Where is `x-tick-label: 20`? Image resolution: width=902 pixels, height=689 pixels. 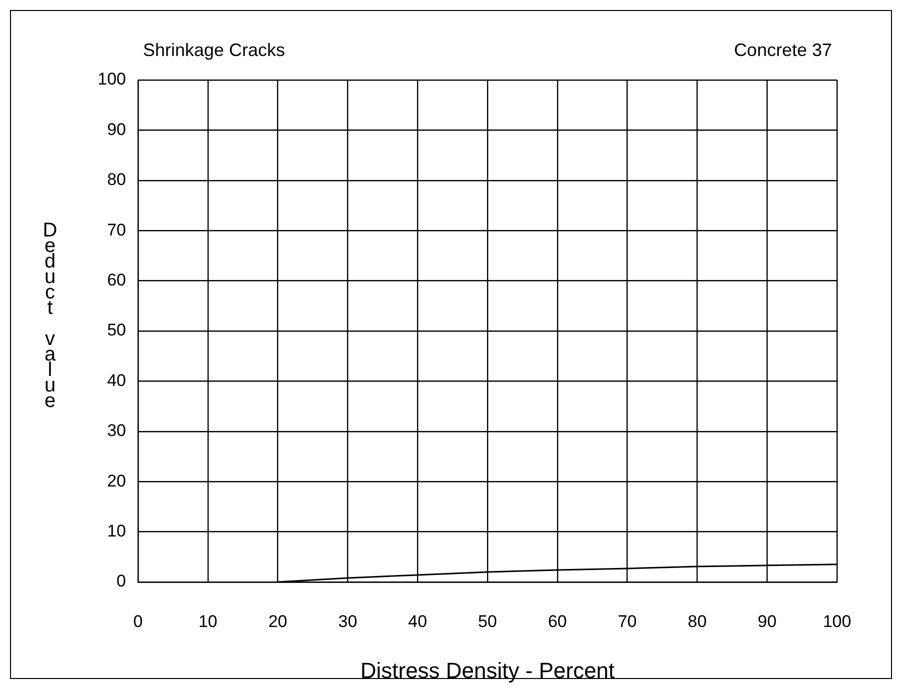
x-tick-label: 20 is located at coordinates (278, 621).